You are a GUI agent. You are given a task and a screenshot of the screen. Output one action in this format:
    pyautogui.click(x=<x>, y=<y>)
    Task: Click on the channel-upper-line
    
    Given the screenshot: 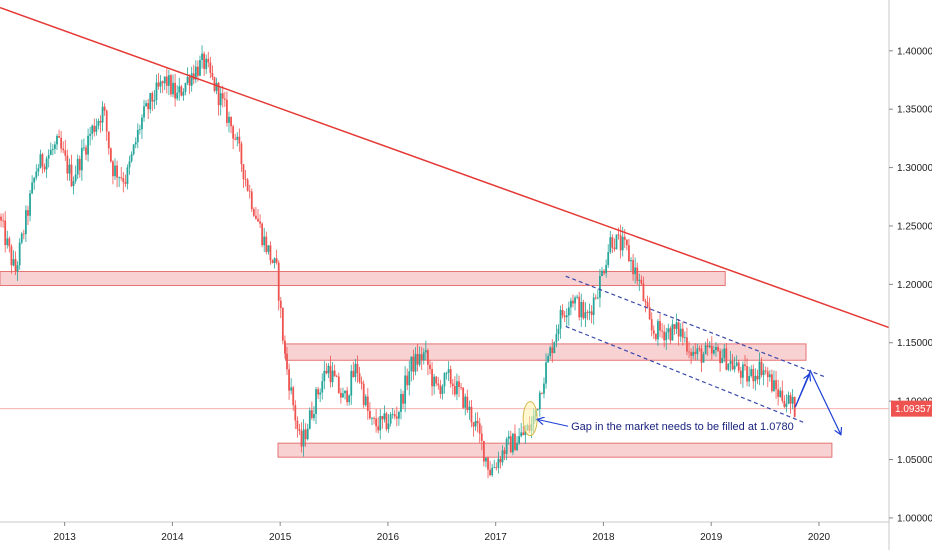 What is the action you would take?
    pyautogui.click(x=695, y=326)
    